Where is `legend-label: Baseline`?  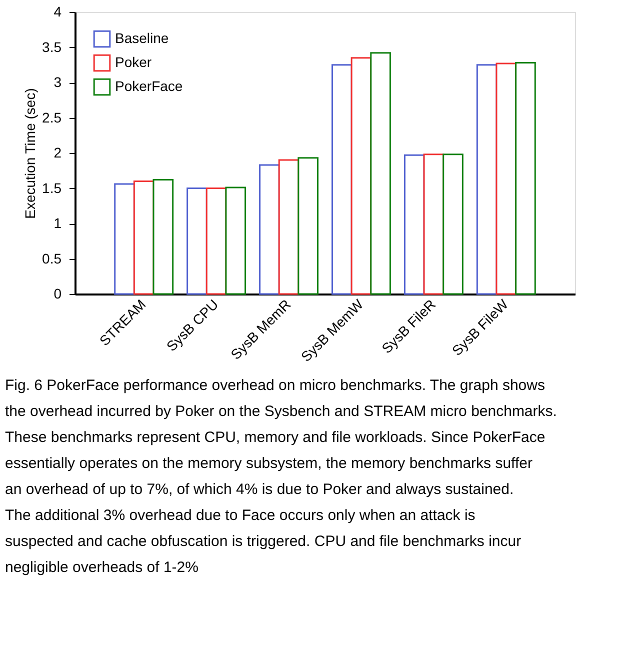
legend-label: Baseline is located at coordinates (142, 38).